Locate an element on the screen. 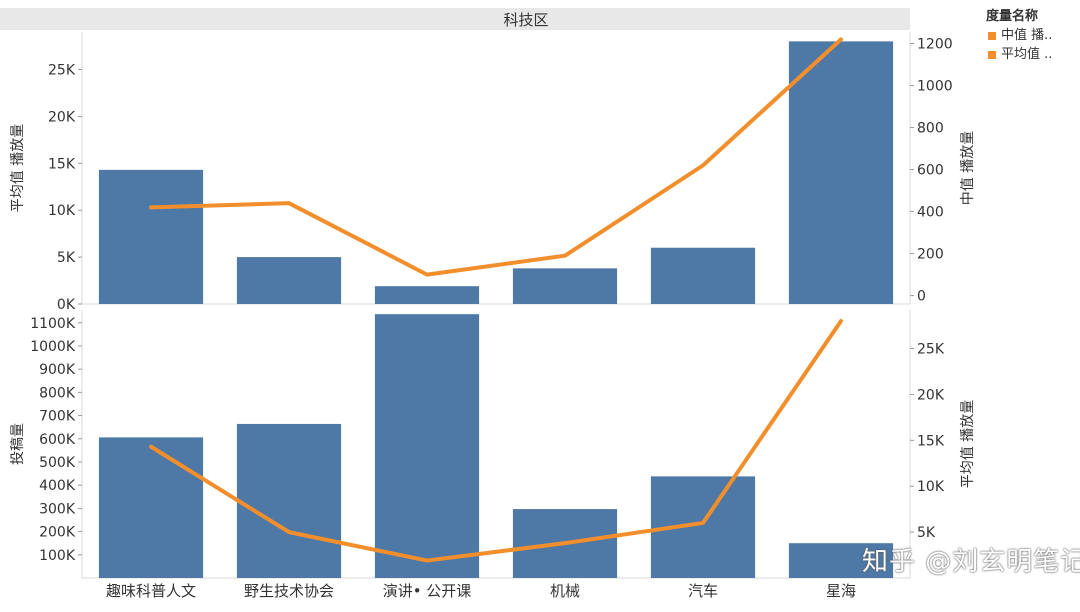  top-left-tick-label: 0K is located at coordinates (66, 305).